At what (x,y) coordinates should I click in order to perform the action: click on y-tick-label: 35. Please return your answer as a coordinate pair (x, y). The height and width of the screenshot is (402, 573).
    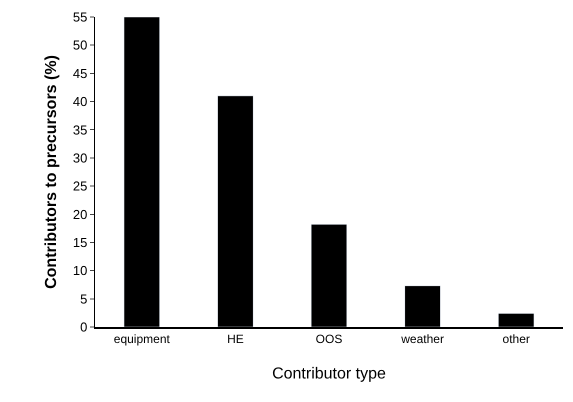
    Looking at the image, I should click on (80, 130).